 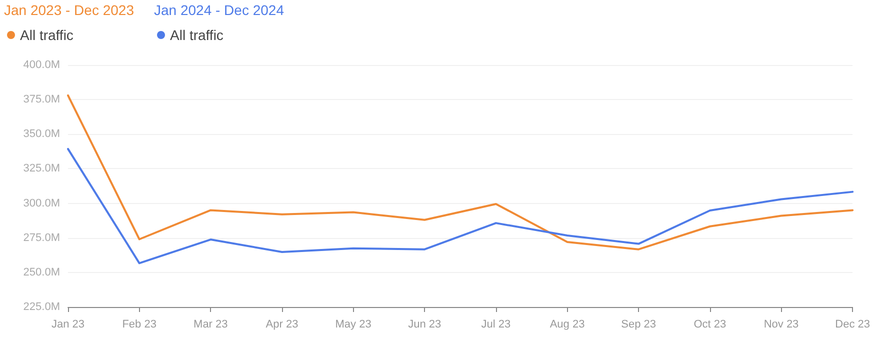 What do you see at coordinates (68, 324) in the screenshot?
I see `x-tick-label: Jan 23` at bounding box center [68, 324].